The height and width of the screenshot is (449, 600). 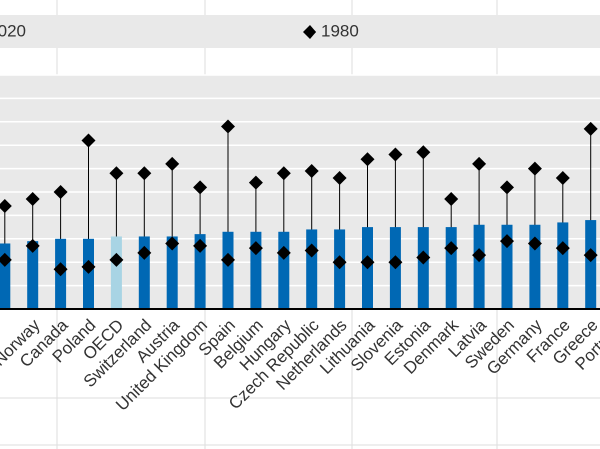 What do you see at coordinates (13, 30) in the screenshot?
I see `legend-label: 2020` at bounding box center [13, 30].